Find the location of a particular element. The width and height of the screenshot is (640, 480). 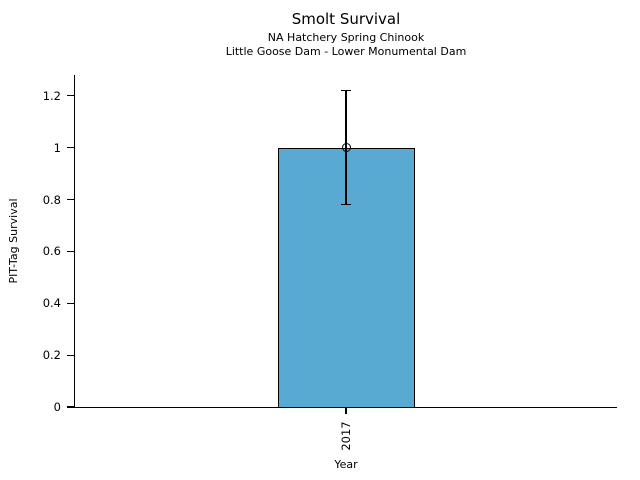

chart-subtitle-line2: Little Goose Dam - Lower Monumental Dam is located at coordinates (346, 51).